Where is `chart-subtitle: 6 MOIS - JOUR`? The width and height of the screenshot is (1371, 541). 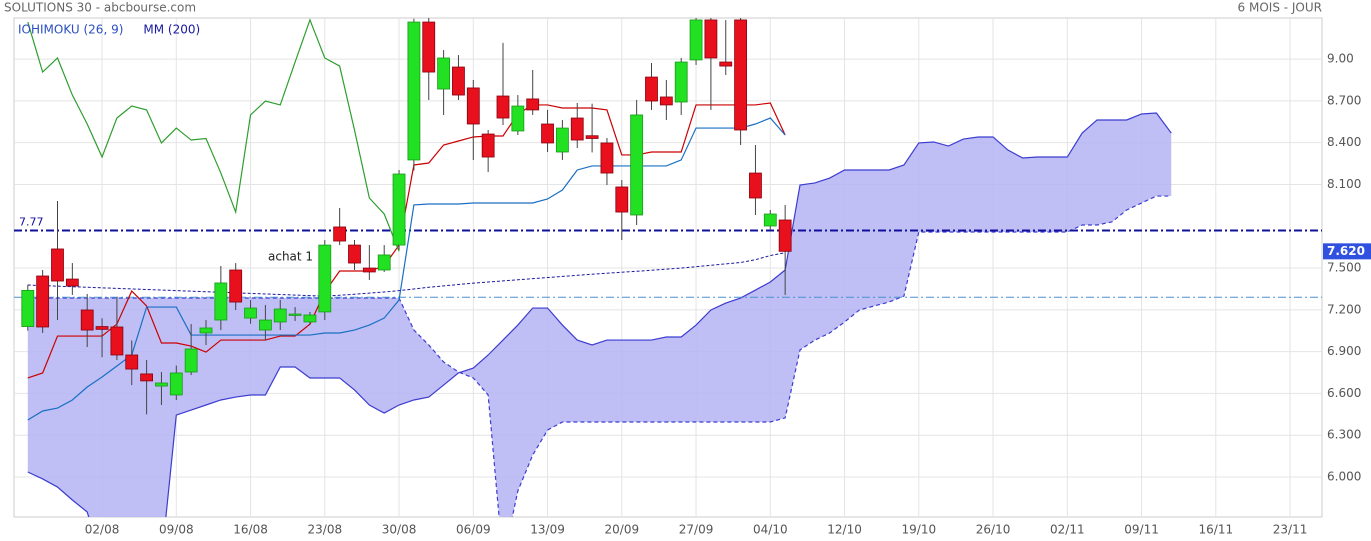 chart-subtitle: 6 MOIS - JOUR is located at coordinates (1280, 8).